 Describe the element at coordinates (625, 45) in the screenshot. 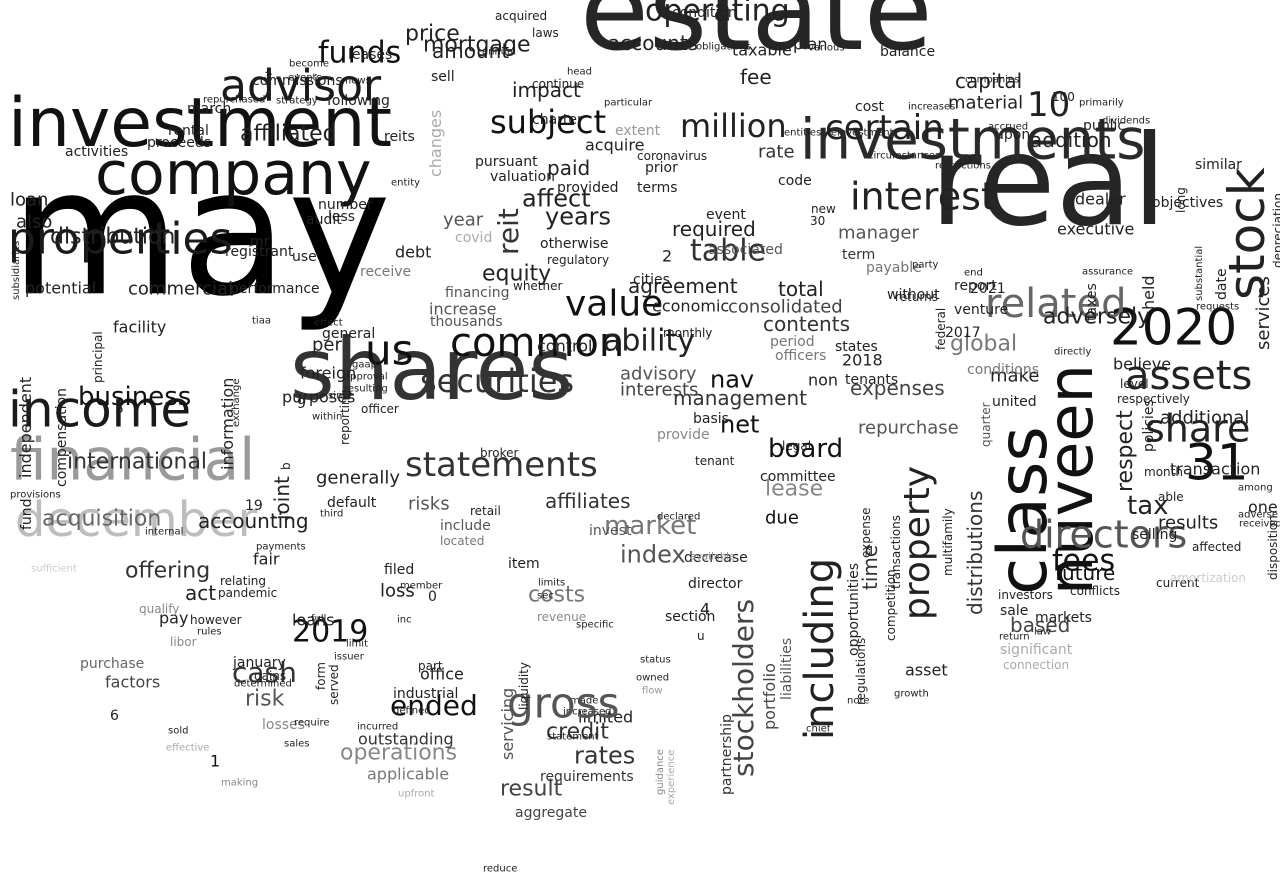

I see `word-lower: lower` at that location.